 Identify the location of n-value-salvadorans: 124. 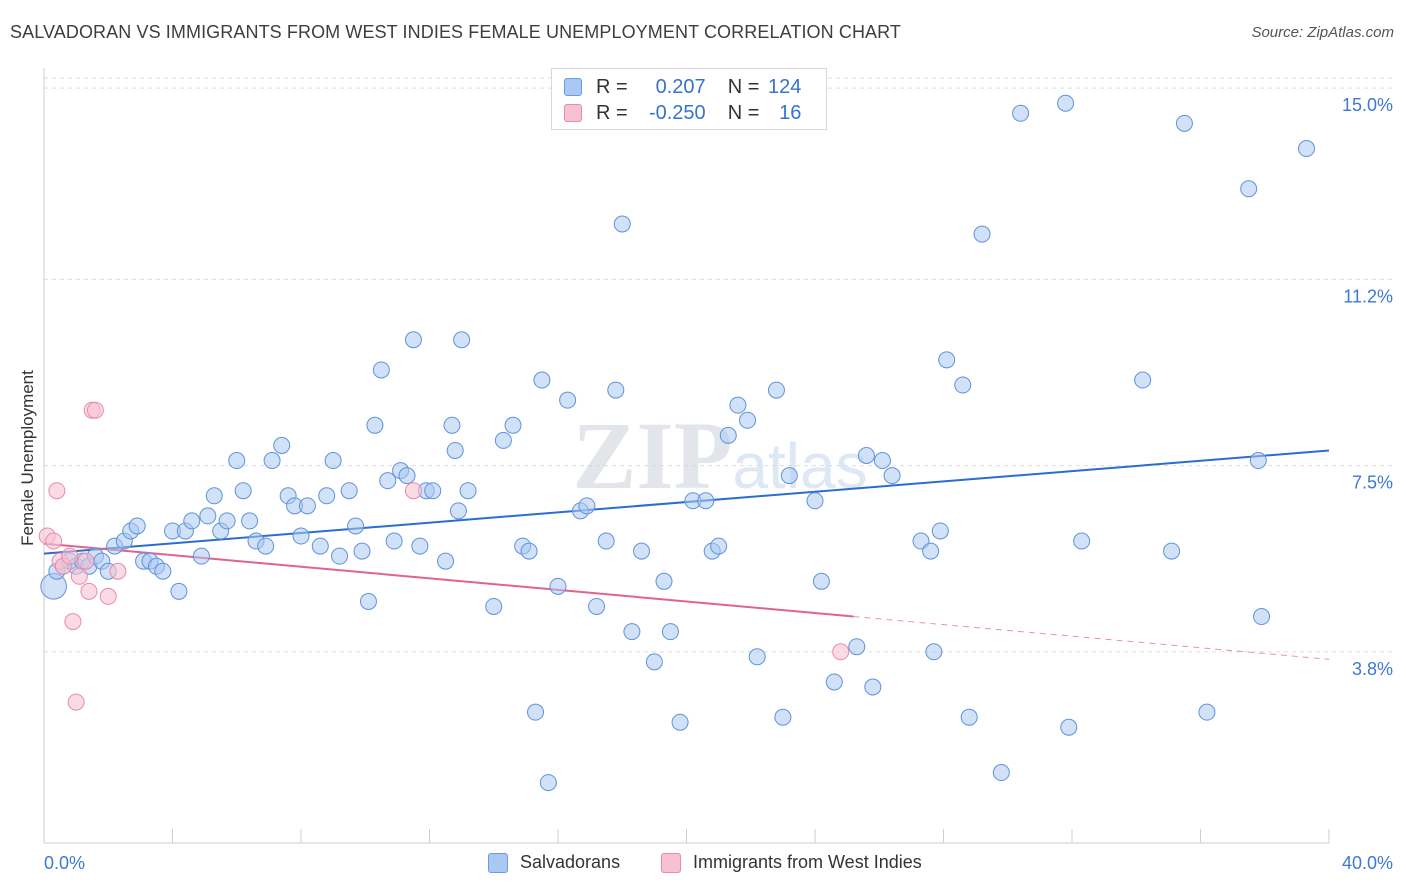
(785, 86).